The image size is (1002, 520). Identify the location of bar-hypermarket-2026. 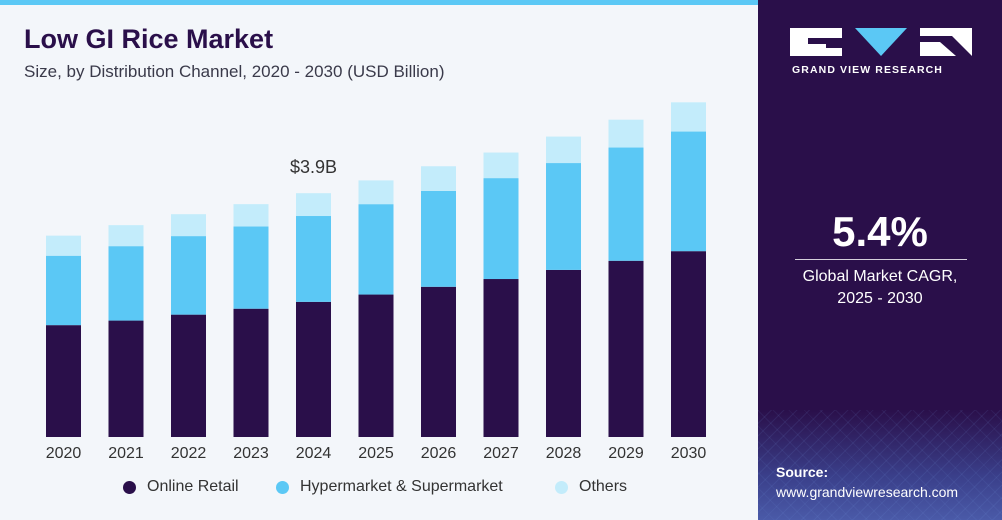
(438, 238).